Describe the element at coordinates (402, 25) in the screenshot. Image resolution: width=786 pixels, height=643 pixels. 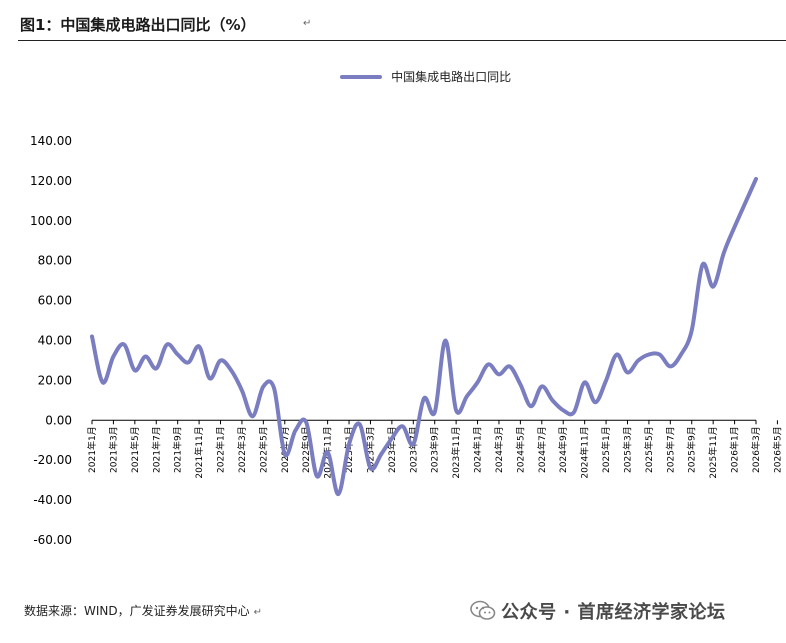
I see `figure-header: 图1：中国集成电路出口同比（%） ↵` at that location.